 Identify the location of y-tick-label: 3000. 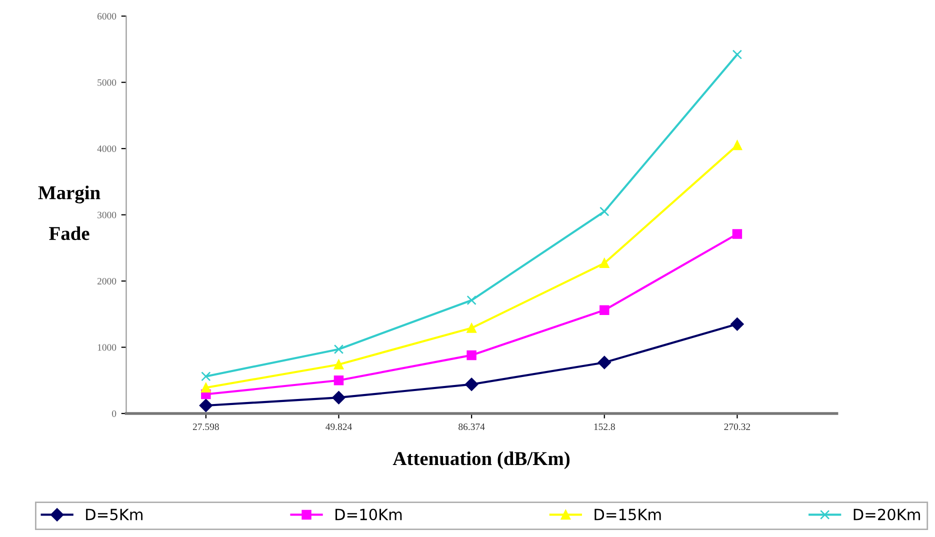
(107, 215).